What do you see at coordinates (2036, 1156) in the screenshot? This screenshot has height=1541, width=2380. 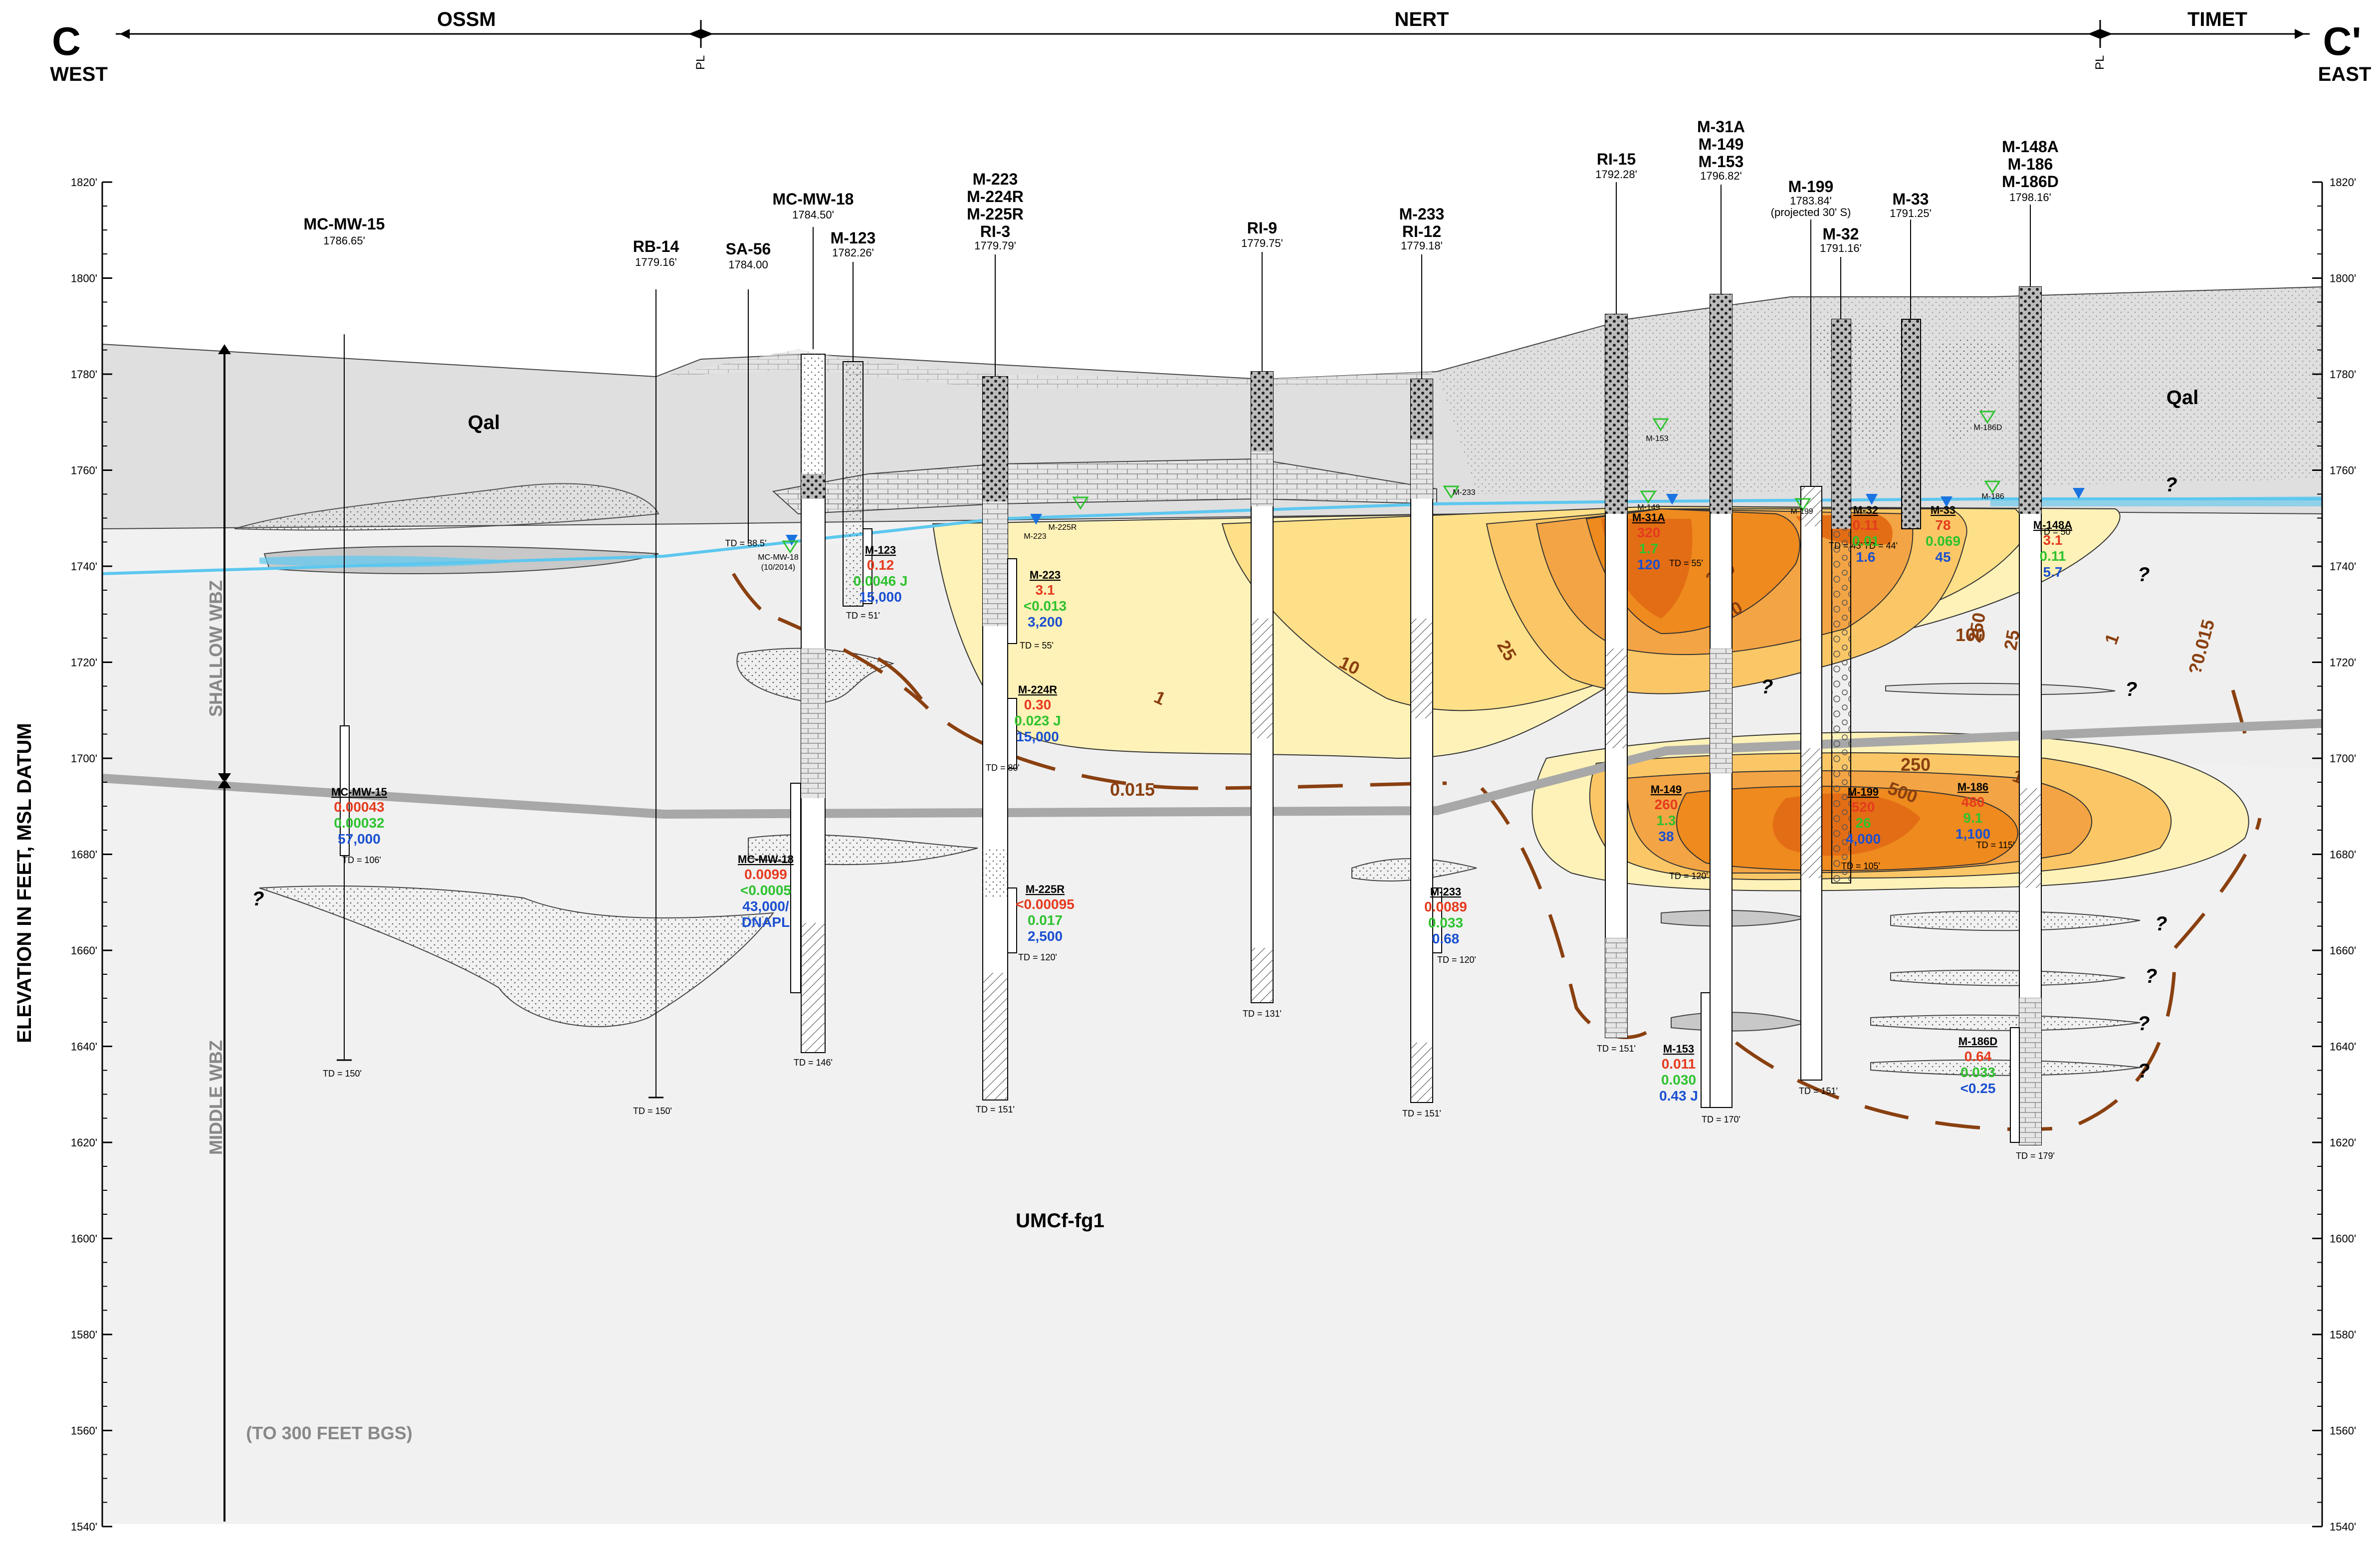 I see `td-label: TD = 179'` at bounding box center [2036, 1156].